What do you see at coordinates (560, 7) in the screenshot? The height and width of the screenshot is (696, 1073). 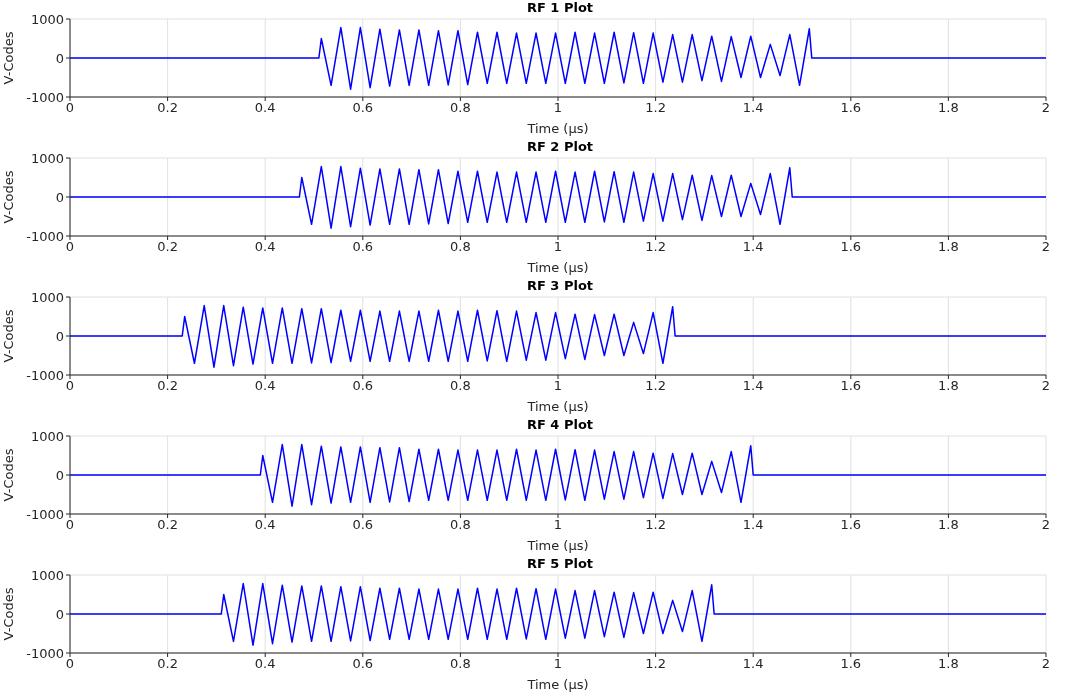 I see `chart-title: RF 1 Plot` at bounding box center [560, 7].